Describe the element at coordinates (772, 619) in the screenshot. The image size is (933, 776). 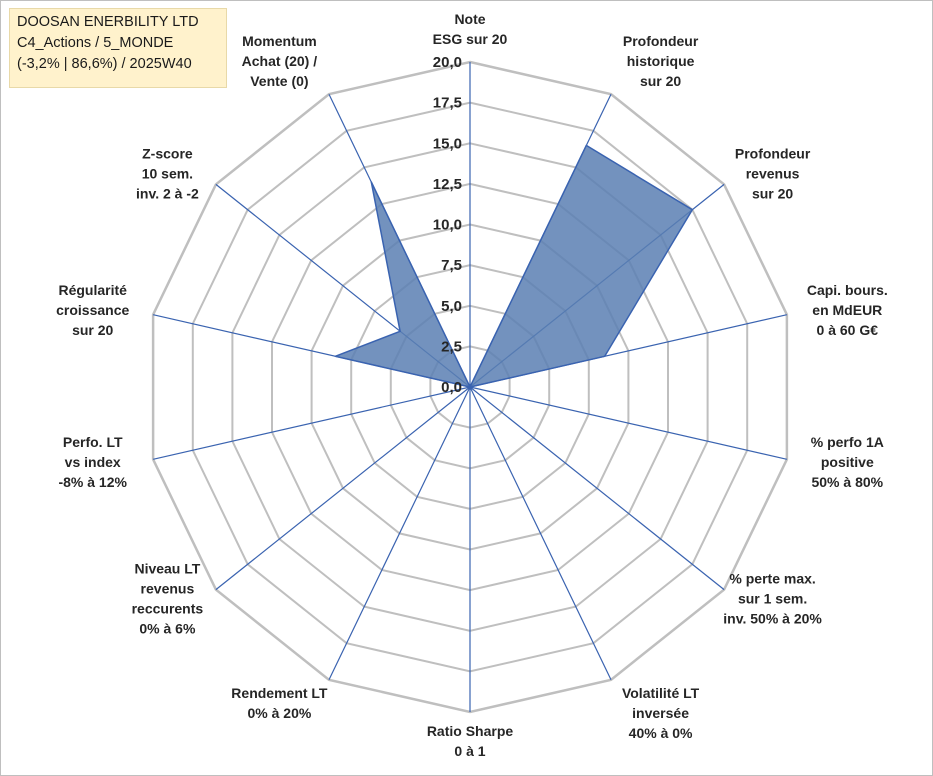
I see `category-label-line: inv. 50% à 20%` at that location.